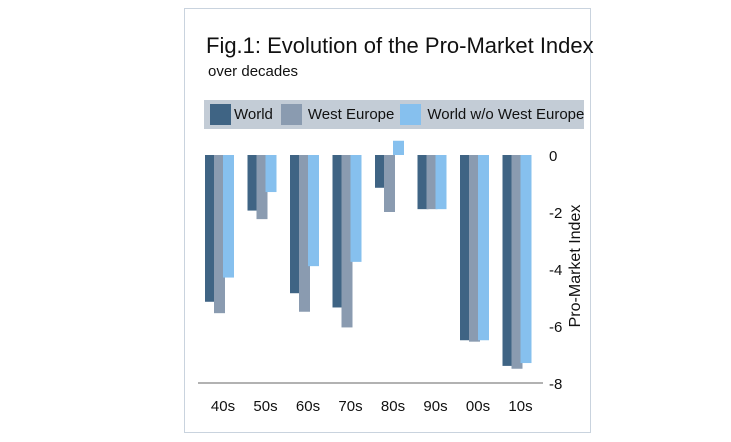  Describe the element at coordinates (441, 182) in the screenshot. I see `bar-world-w-o-west-europe-90s` at that location.